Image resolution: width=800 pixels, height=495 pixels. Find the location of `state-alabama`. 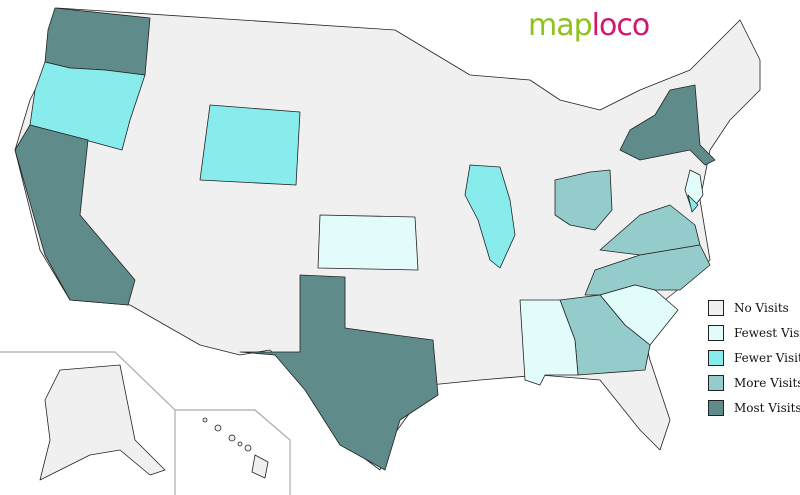

state-alabama is located at coordinates (549, 342).